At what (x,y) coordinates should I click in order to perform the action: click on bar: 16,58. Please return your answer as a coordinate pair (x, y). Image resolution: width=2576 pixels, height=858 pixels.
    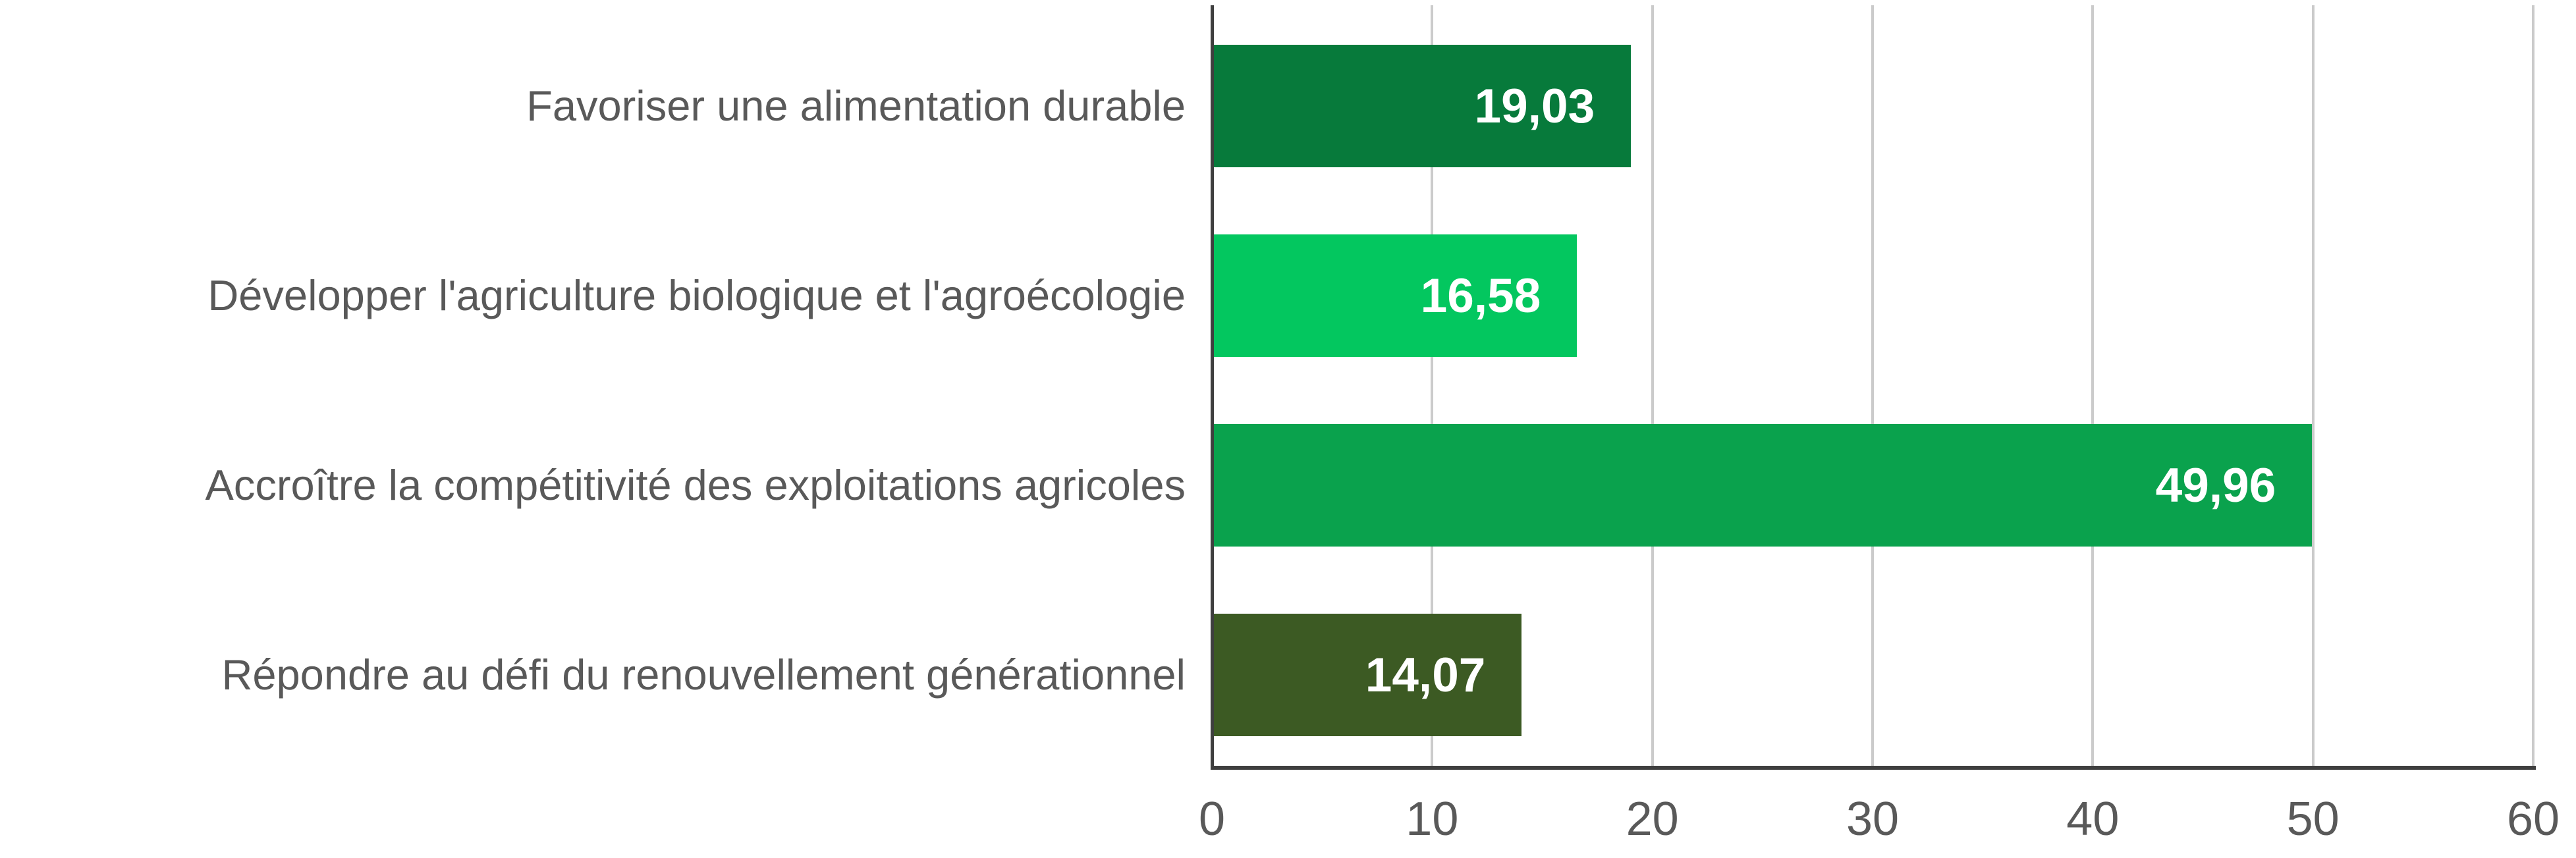
    Looking at the image, I should click on (1394, 296).